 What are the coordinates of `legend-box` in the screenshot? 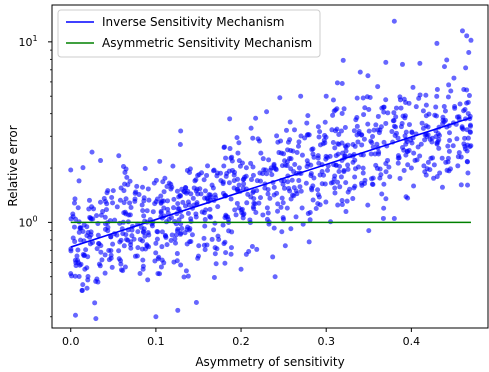 It's located at (189, 33).